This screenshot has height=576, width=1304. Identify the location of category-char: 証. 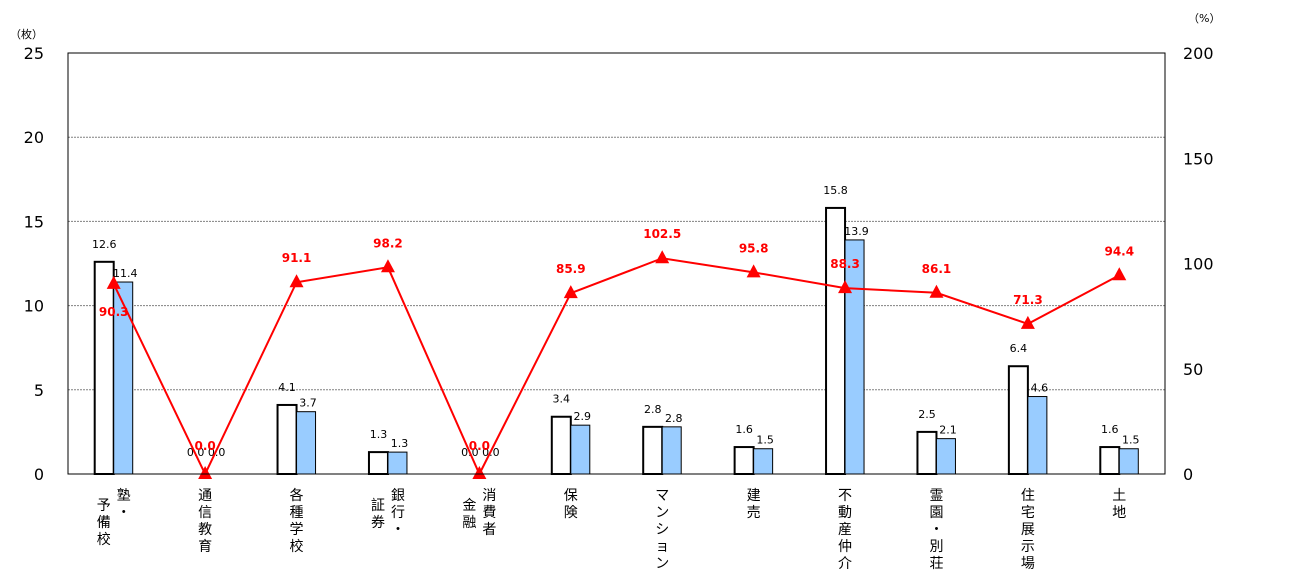
(378, 506).